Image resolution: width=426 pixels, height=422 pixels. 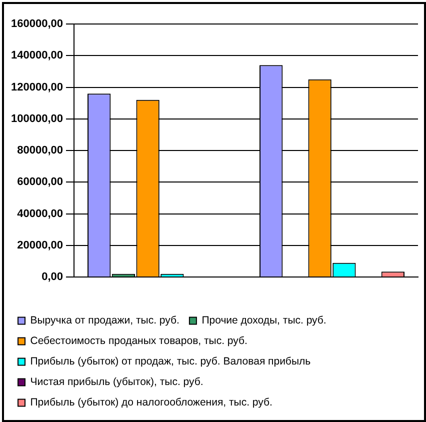 I want to click on y-tick-label: 160000,00, so click(x=37, y=24).